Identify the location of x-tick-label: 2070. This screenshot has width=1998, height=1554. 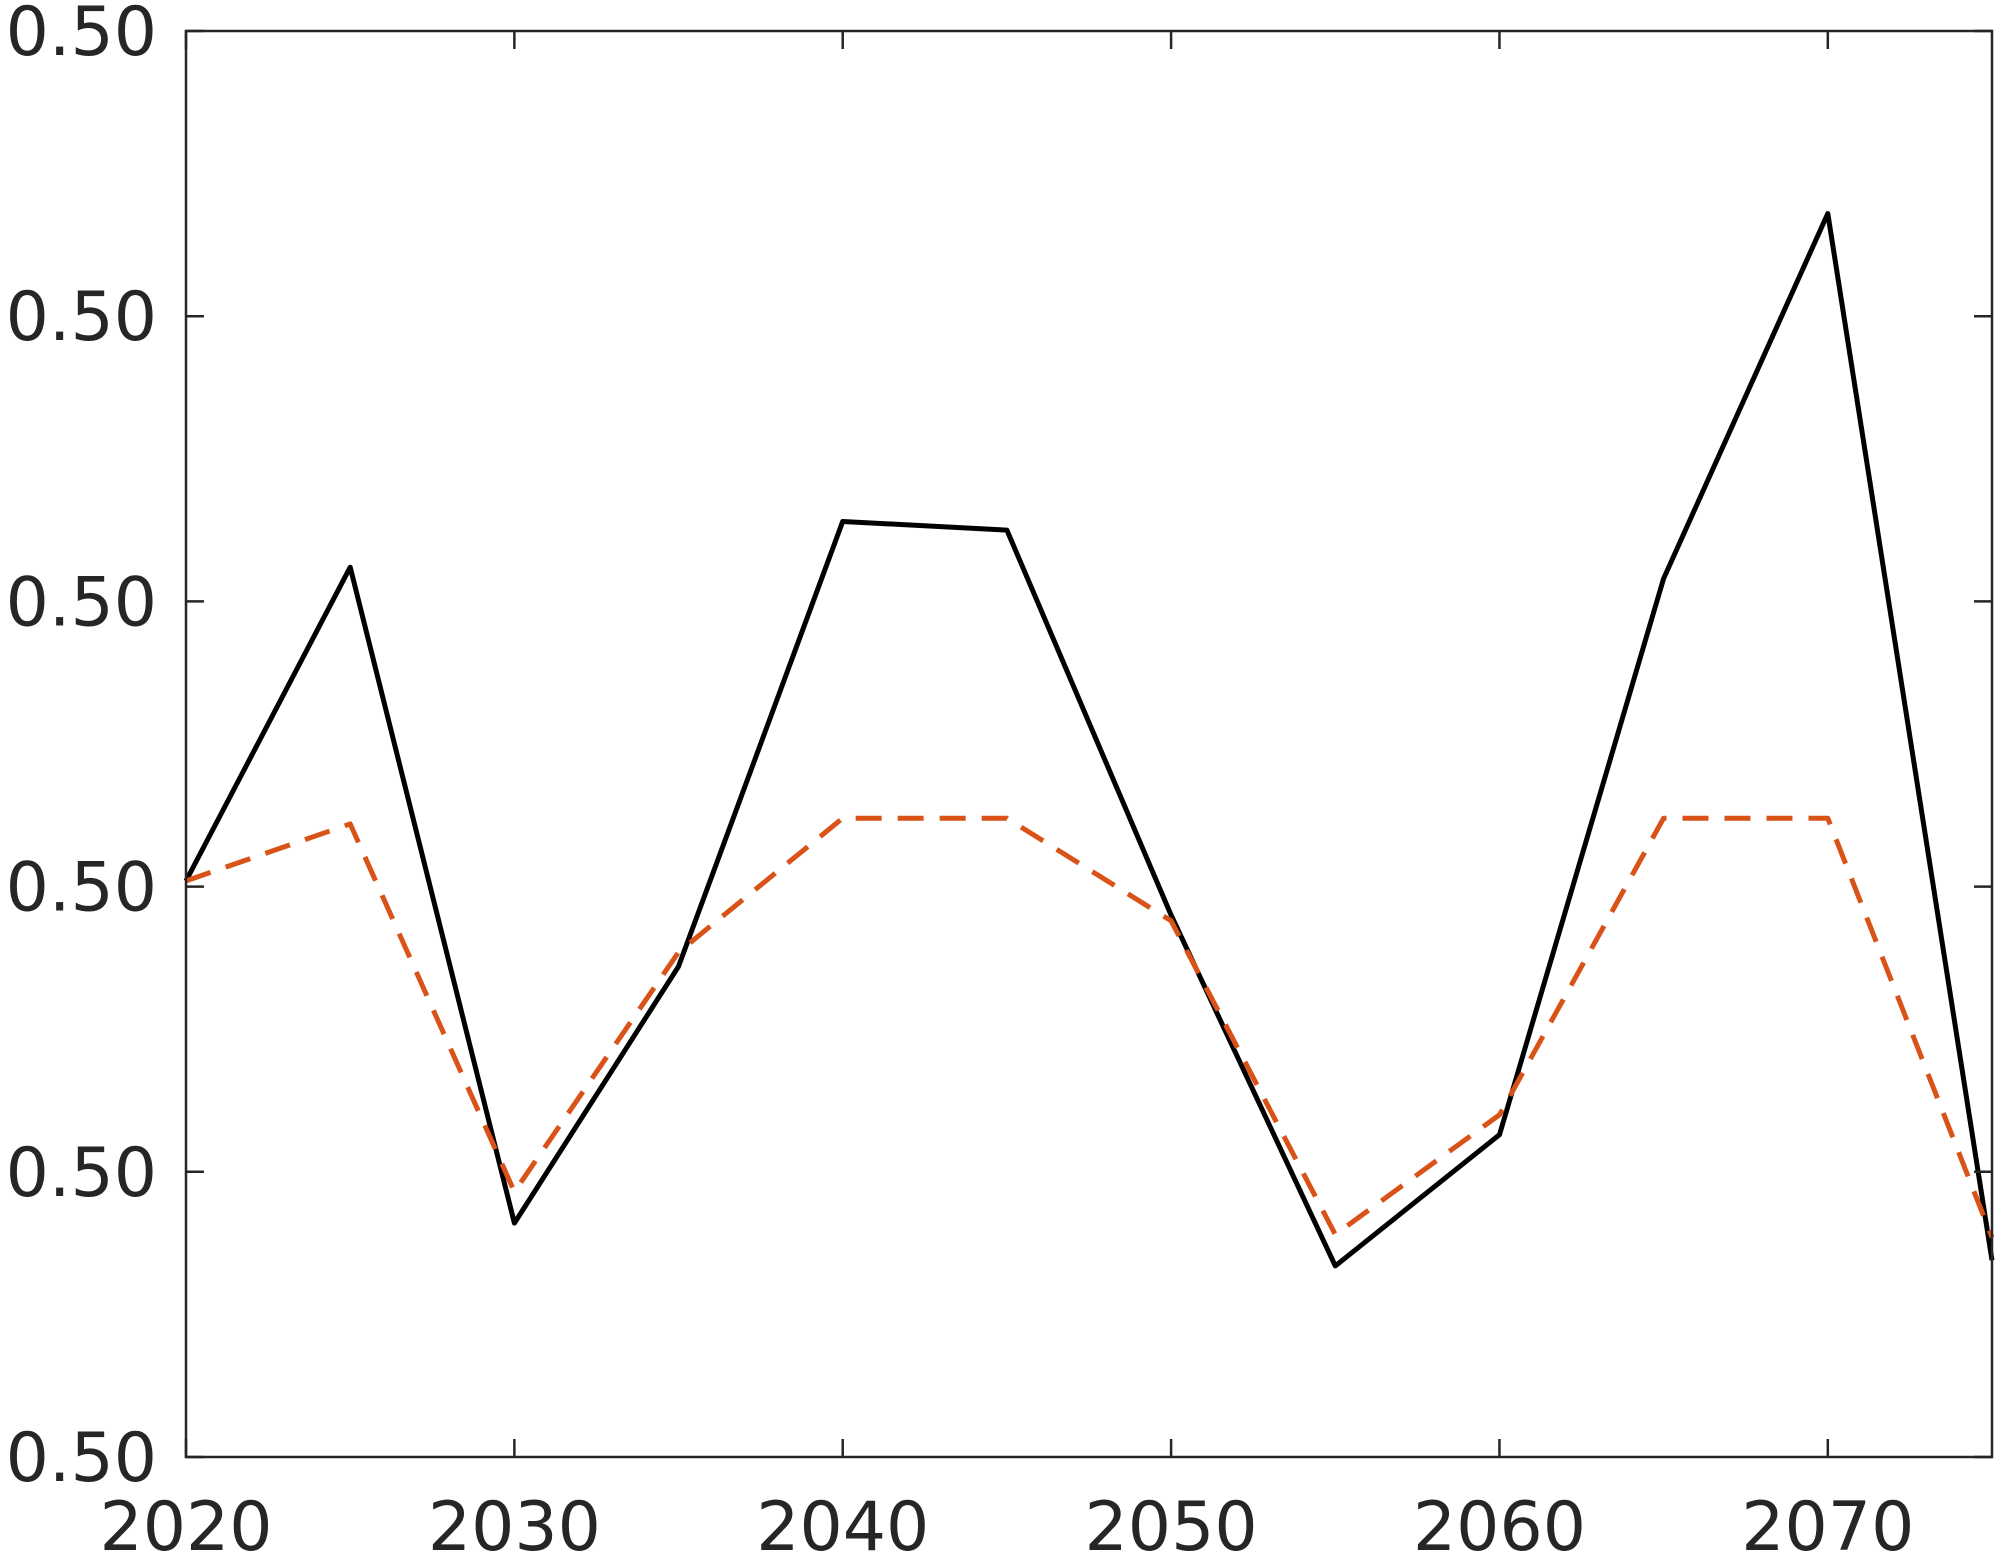
(1827, 1521).